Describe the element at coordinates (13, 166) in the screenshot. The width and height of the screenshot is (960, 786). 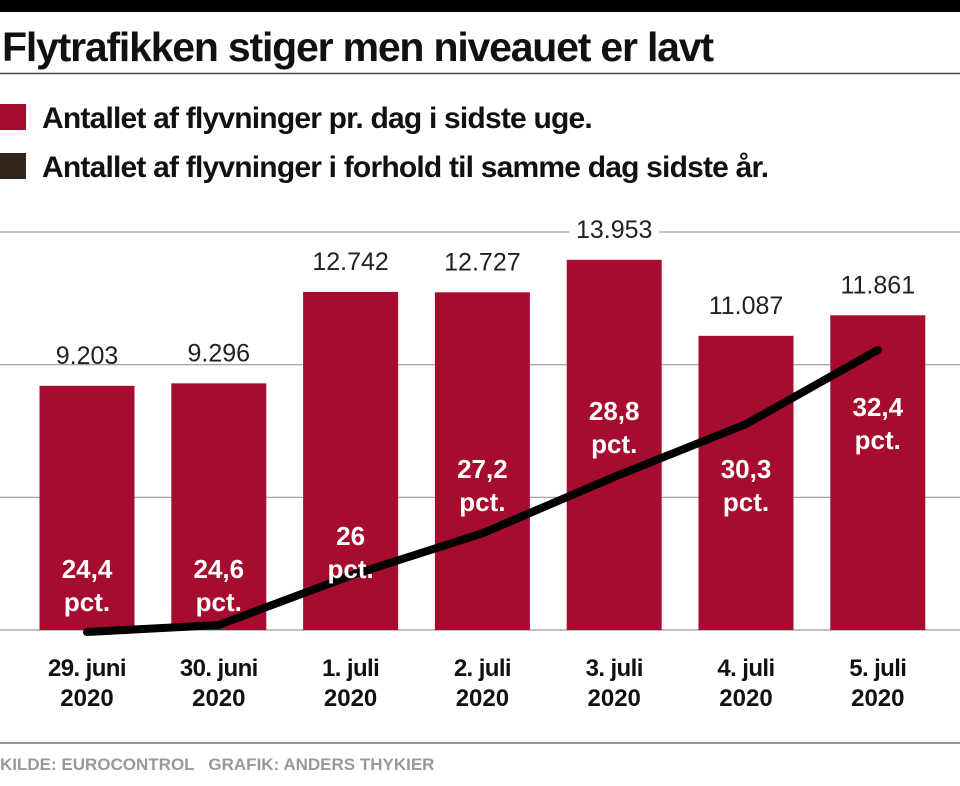
I see `legend-swatch-line` at that location.